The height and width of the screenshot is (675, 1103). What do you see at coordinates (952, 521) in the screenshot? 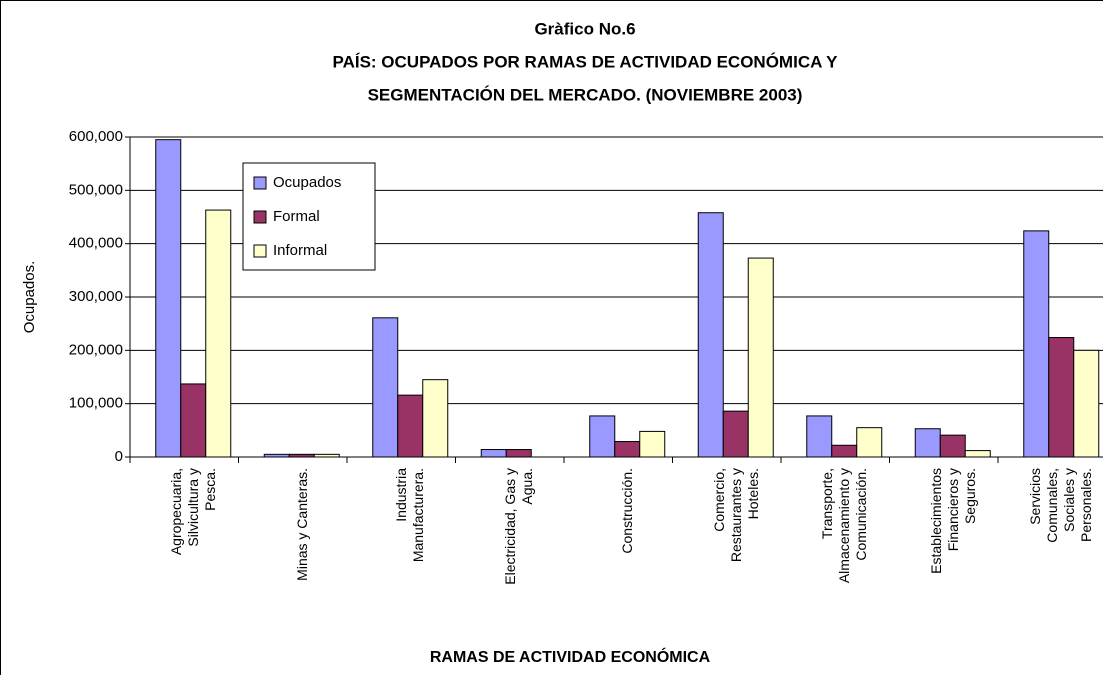
I see `x-tick-label: Establecimientos Financieros y Seguros.` at bounding box center [952, 521].